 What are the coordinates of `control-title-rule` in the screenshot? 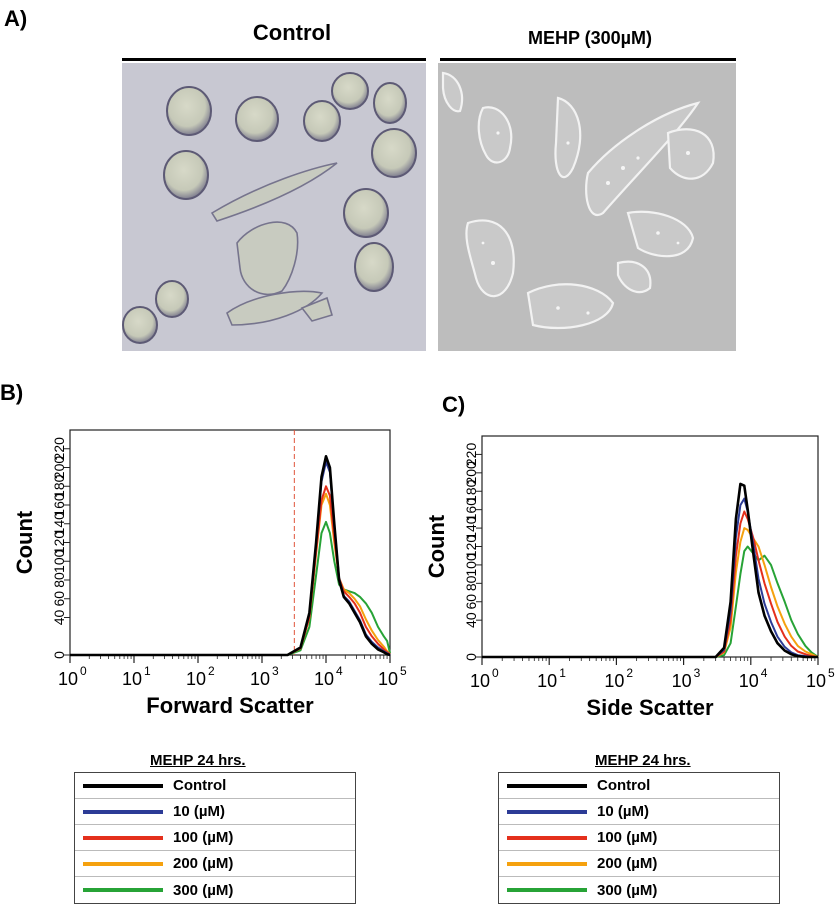 It's located at (274, 59).